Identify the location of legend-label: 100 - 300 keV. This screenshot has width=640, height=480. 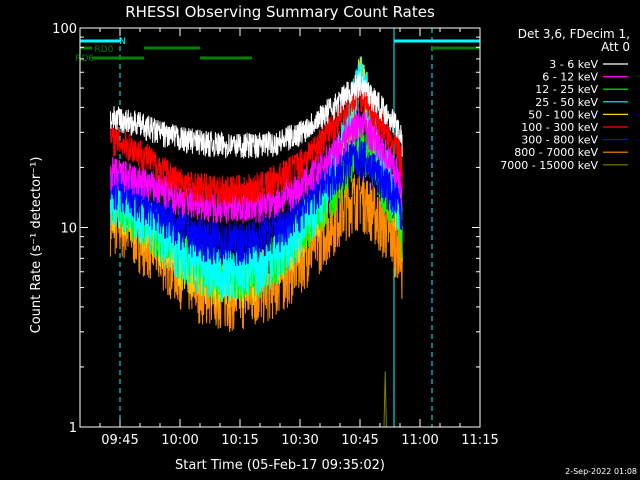
(559, 127).